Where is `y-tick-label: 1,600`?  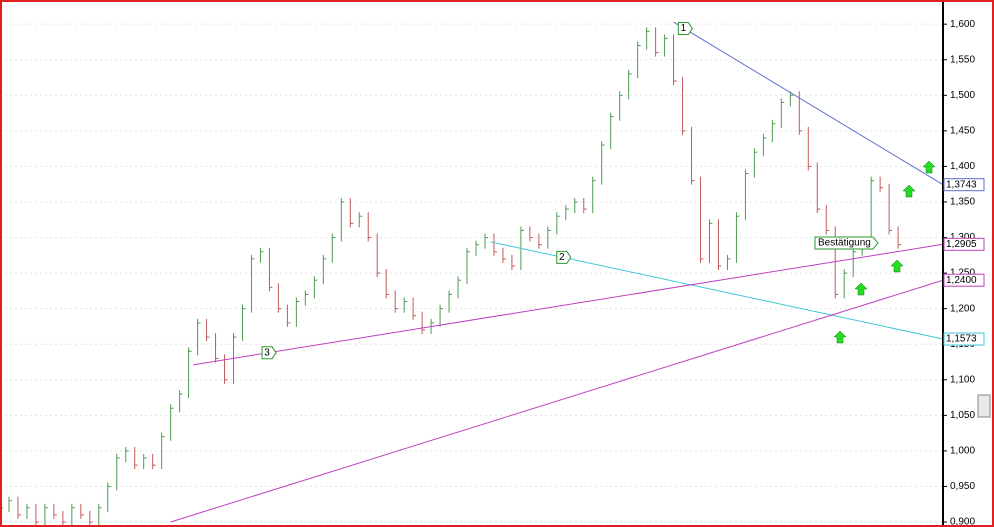 y-tick-label: 1,600 is located at coordinates (962, 24).